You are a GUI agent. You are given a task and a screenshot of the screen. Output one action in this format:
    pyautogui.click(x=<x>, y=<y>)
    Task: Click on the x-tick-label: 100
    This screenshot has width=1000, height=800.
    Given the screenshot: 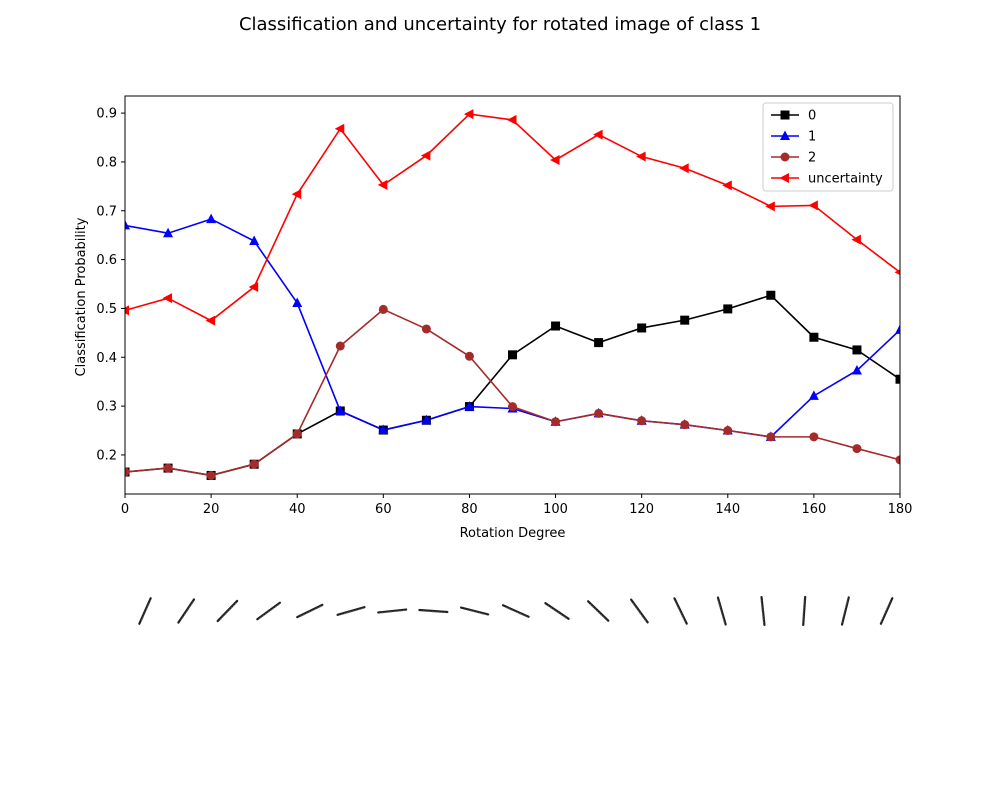 What is the action you would take?
    pyautogui.click(x=555, y=509)
    